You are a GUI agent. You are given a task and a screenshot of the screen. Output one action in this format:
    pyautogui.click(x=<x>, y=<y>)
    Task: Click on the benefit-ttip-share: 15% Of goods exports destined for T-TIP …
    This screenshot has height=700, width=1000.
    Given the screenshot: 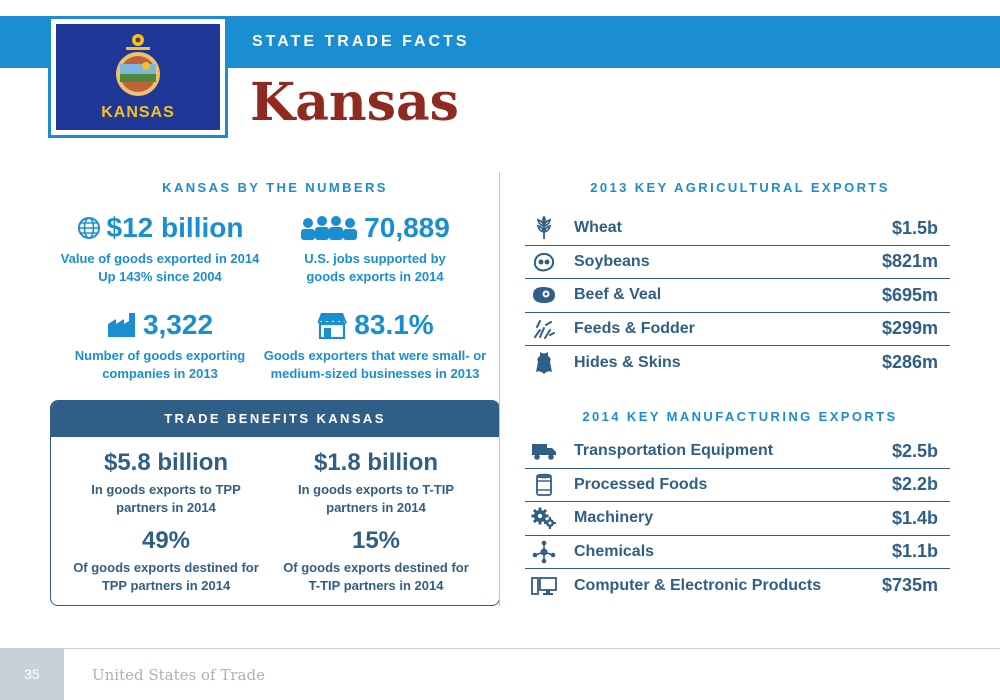 What is the action you would take?
    pyautogui.click(x=376, y=561)
    